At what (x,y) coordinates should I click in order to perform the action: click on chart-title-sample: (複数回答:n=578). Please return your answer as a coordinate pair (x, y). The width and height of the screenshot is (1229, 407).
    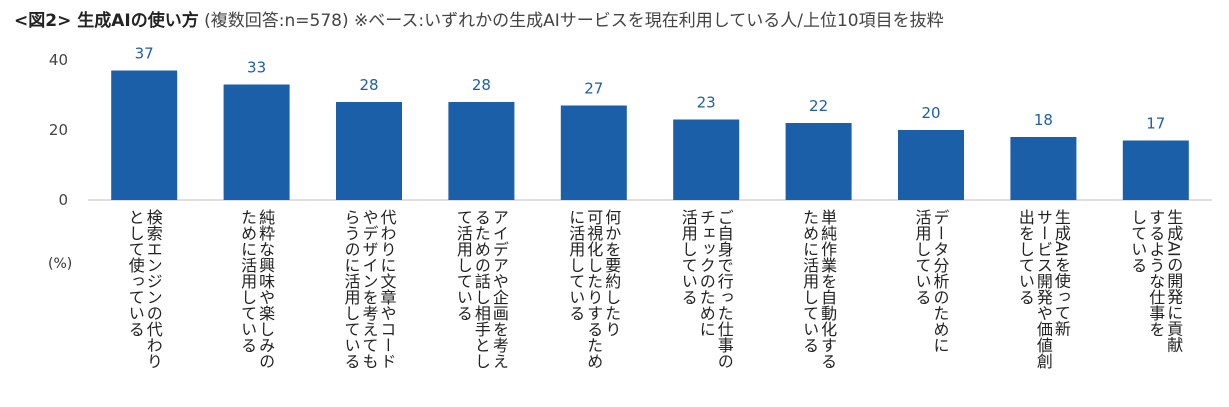
    Looking at the image, I should click on (276, 21).